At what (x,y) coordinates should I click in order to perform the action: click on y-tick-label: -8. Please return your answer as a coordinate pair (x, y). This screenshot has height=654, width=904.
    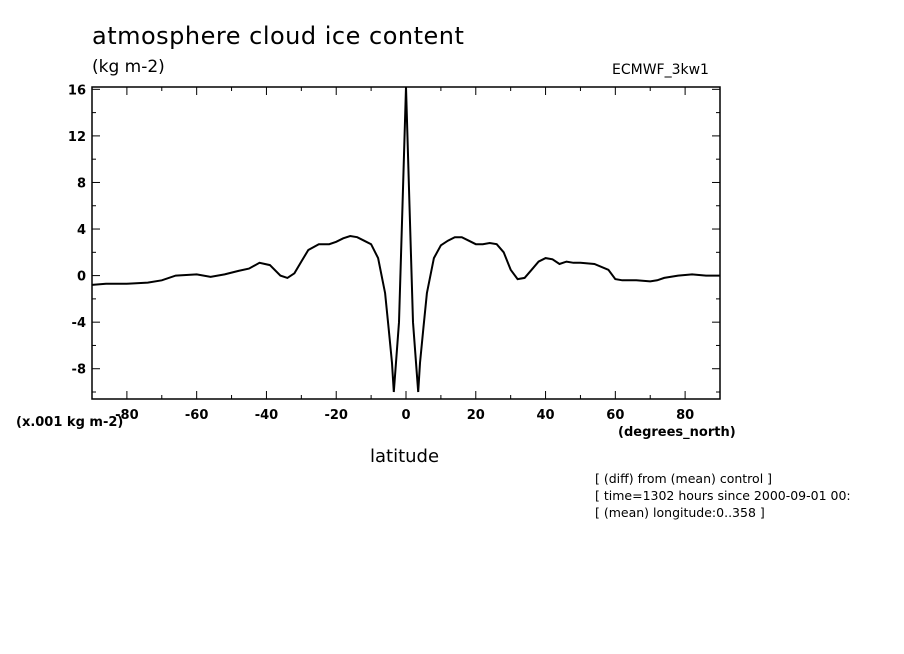
    Looking at the image, I should click on (79, 370).